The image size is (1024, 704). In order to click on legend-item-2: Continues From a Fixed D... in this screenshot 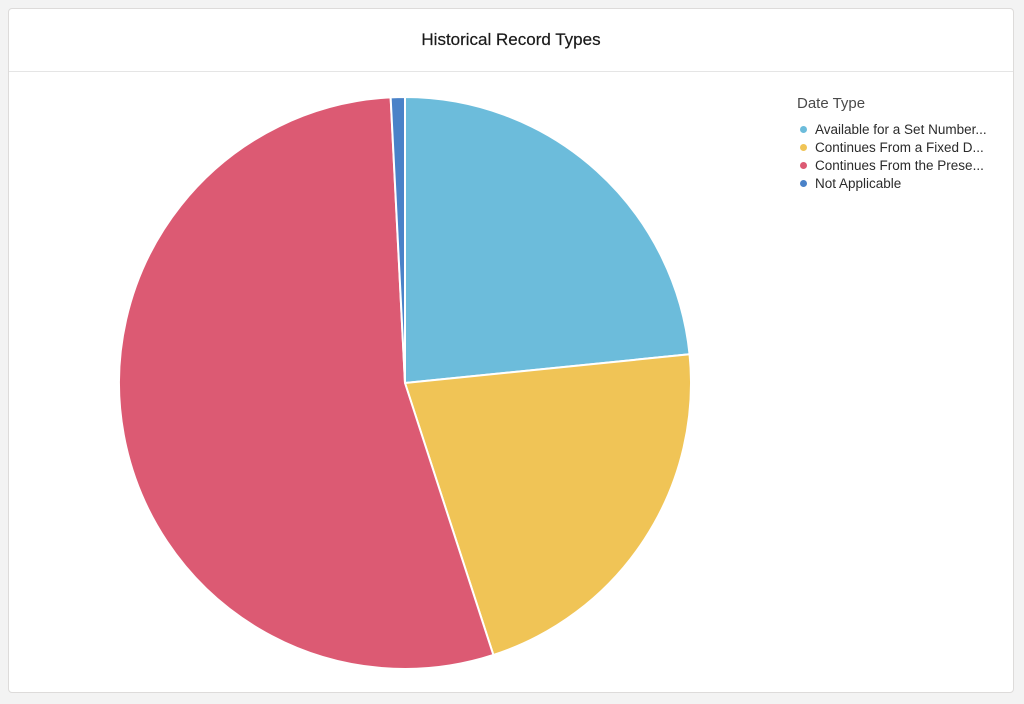, I will do `click(892, 147)`.